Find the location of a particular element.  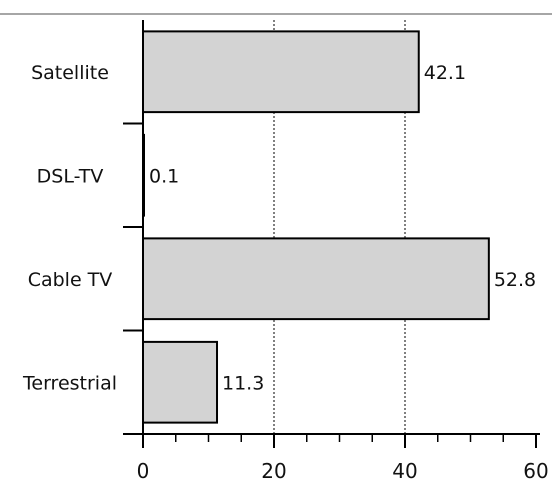

data-label: 42.1 is located at coordinates (445, 73).